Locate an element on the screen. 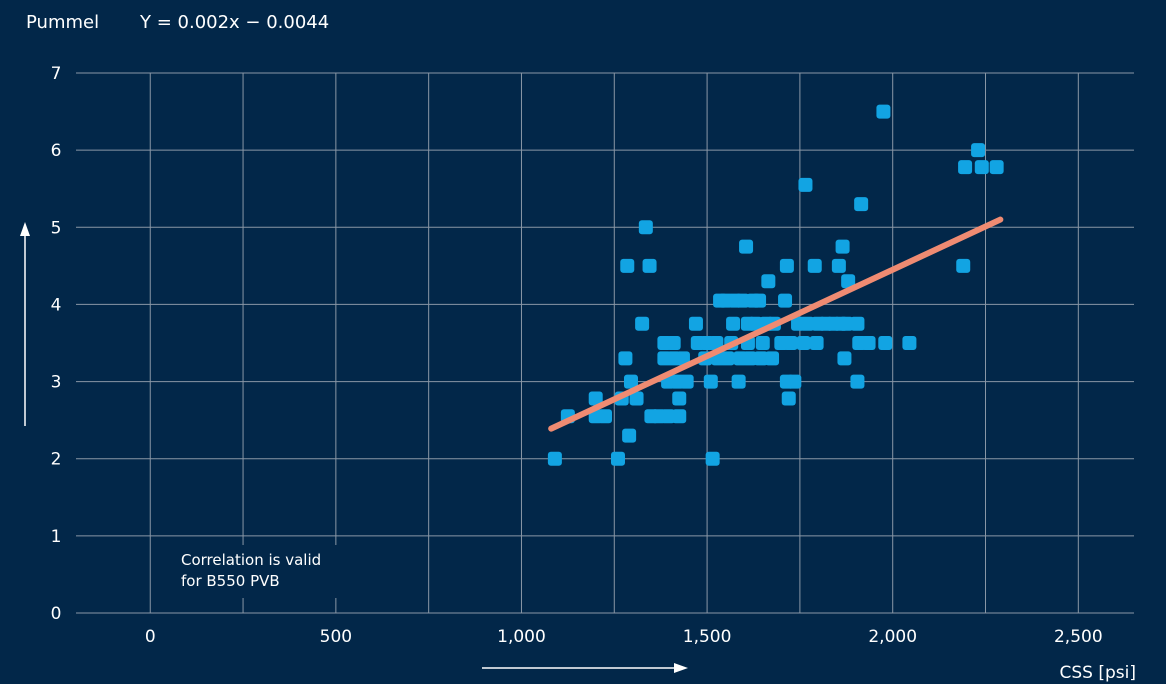 This screenshot has width=1166, height=684. y-tick-label: 0 is located at coordinates (56, 614).